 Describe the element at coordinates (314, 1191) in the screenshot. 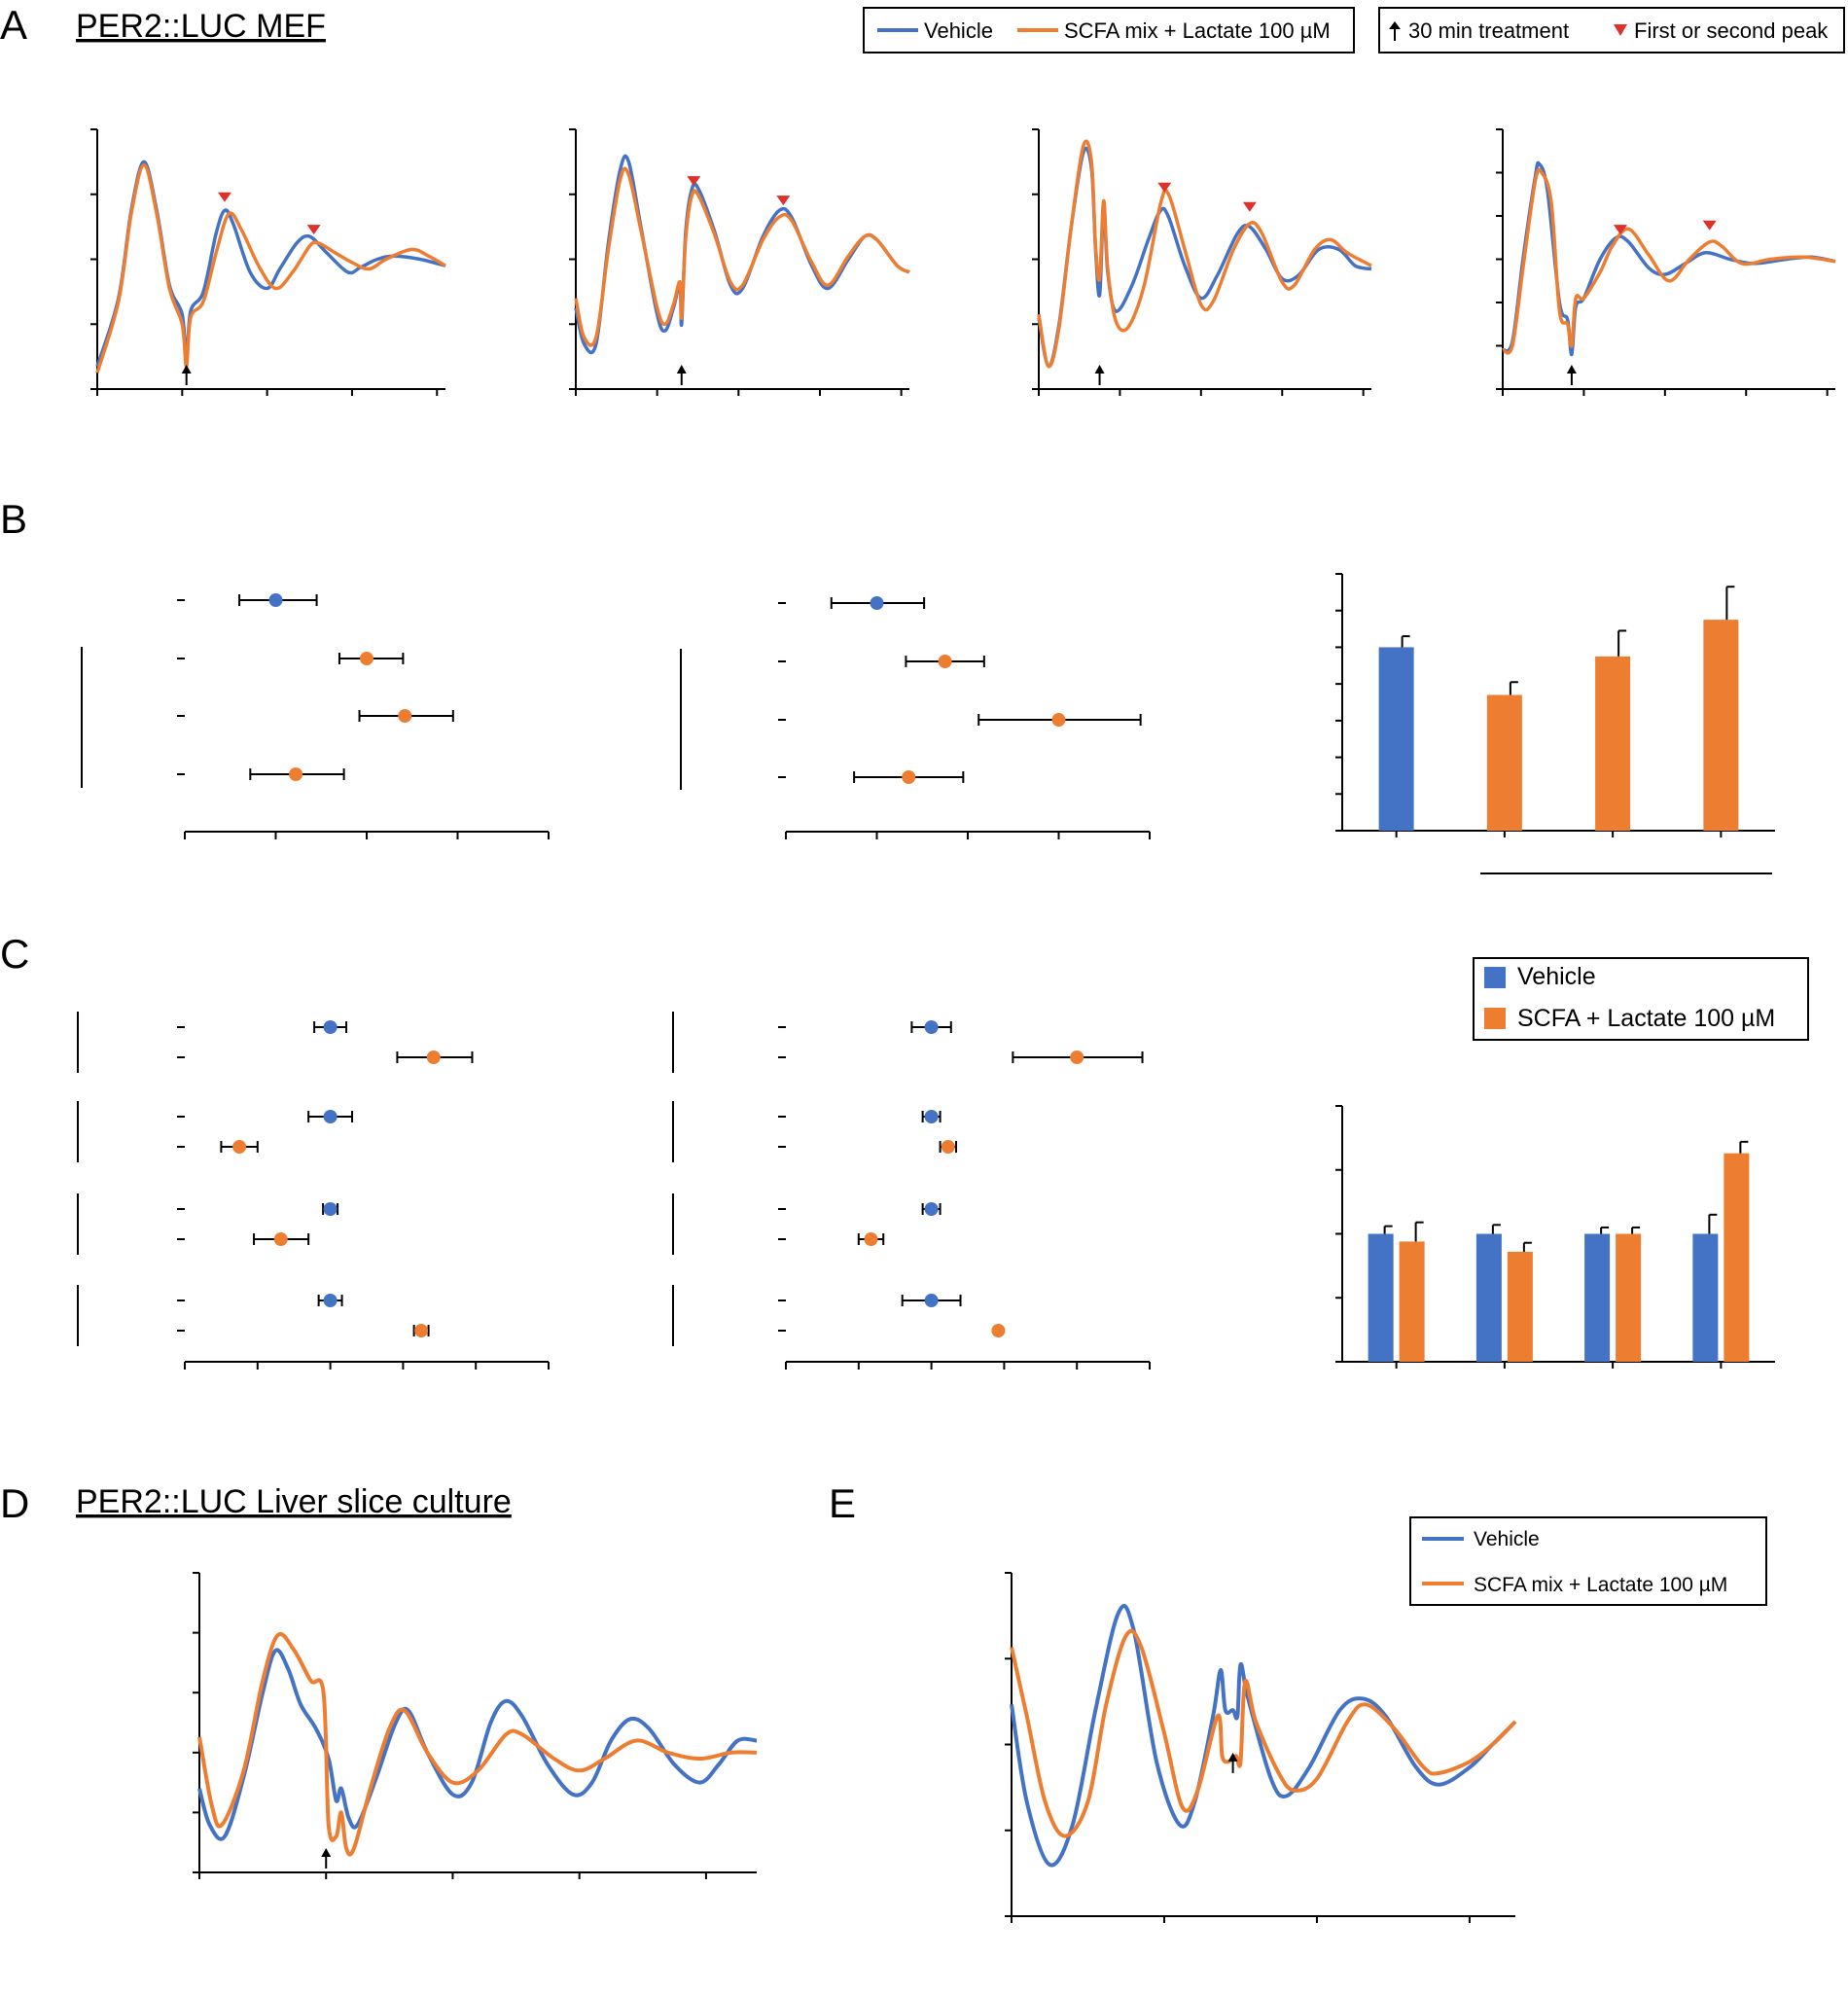

I see `chart-c1` at that location.